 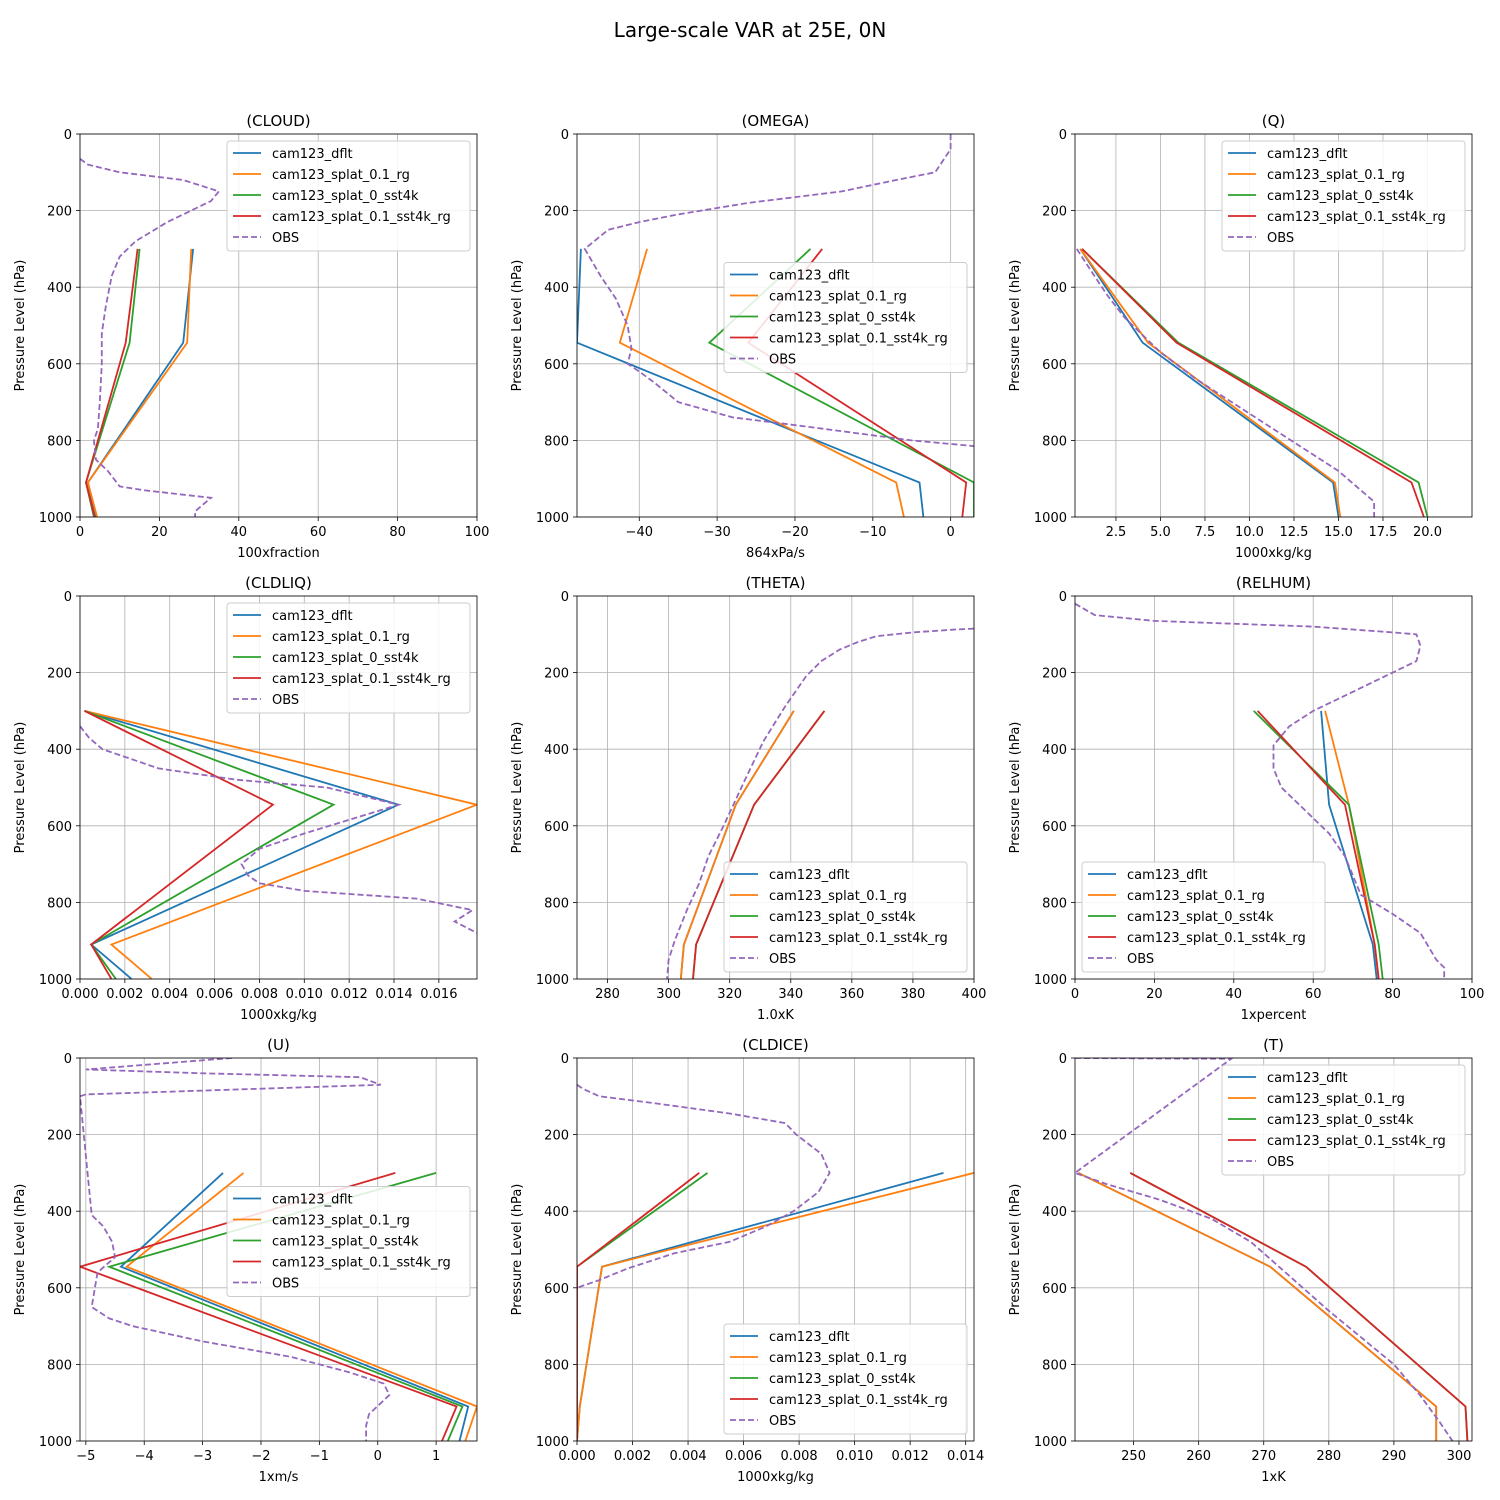 What do you see at coordinates (144, 1456) in the screenshot?
I see `x-tick-label: −4` at bounding box center [144, 1456].